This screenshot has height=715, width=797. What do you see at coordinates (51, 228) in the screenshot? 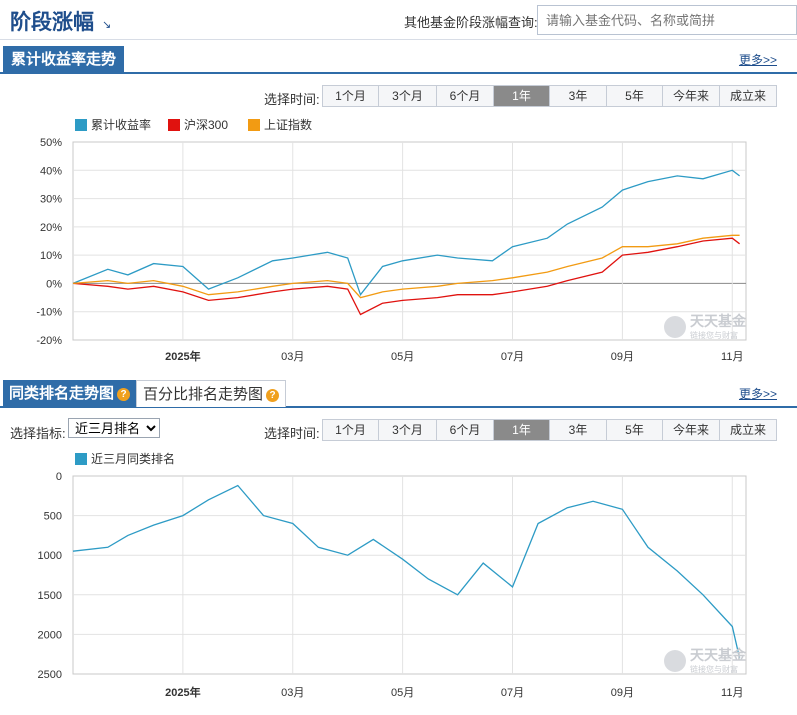
I see `y-tick-label: 20%` at bounding box center [51, 228].